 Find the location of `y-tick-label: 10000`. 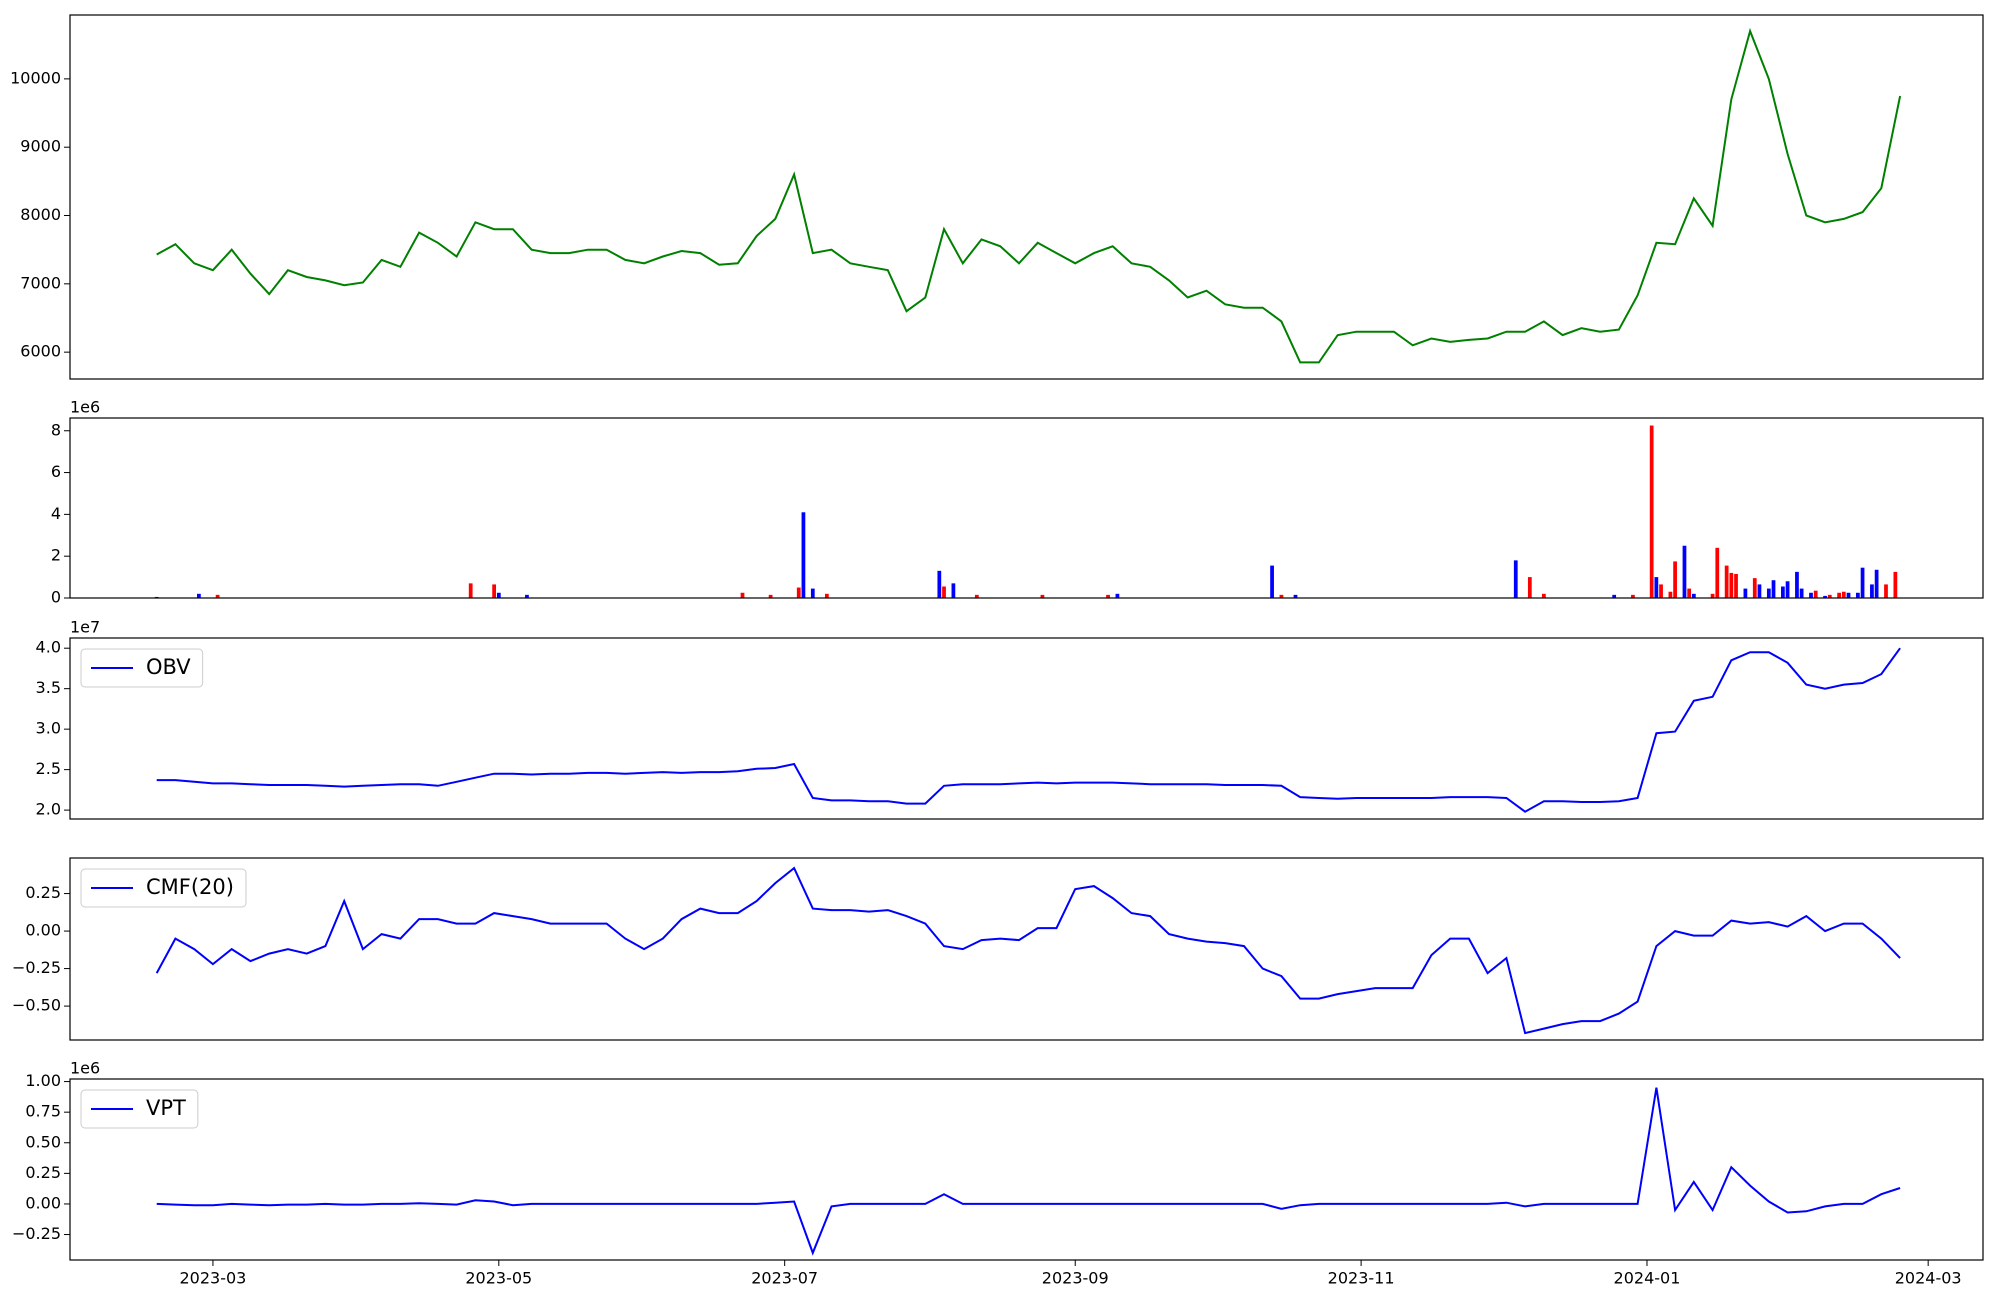

y-tick-label: 10000 is located at coordinates (35, 77).